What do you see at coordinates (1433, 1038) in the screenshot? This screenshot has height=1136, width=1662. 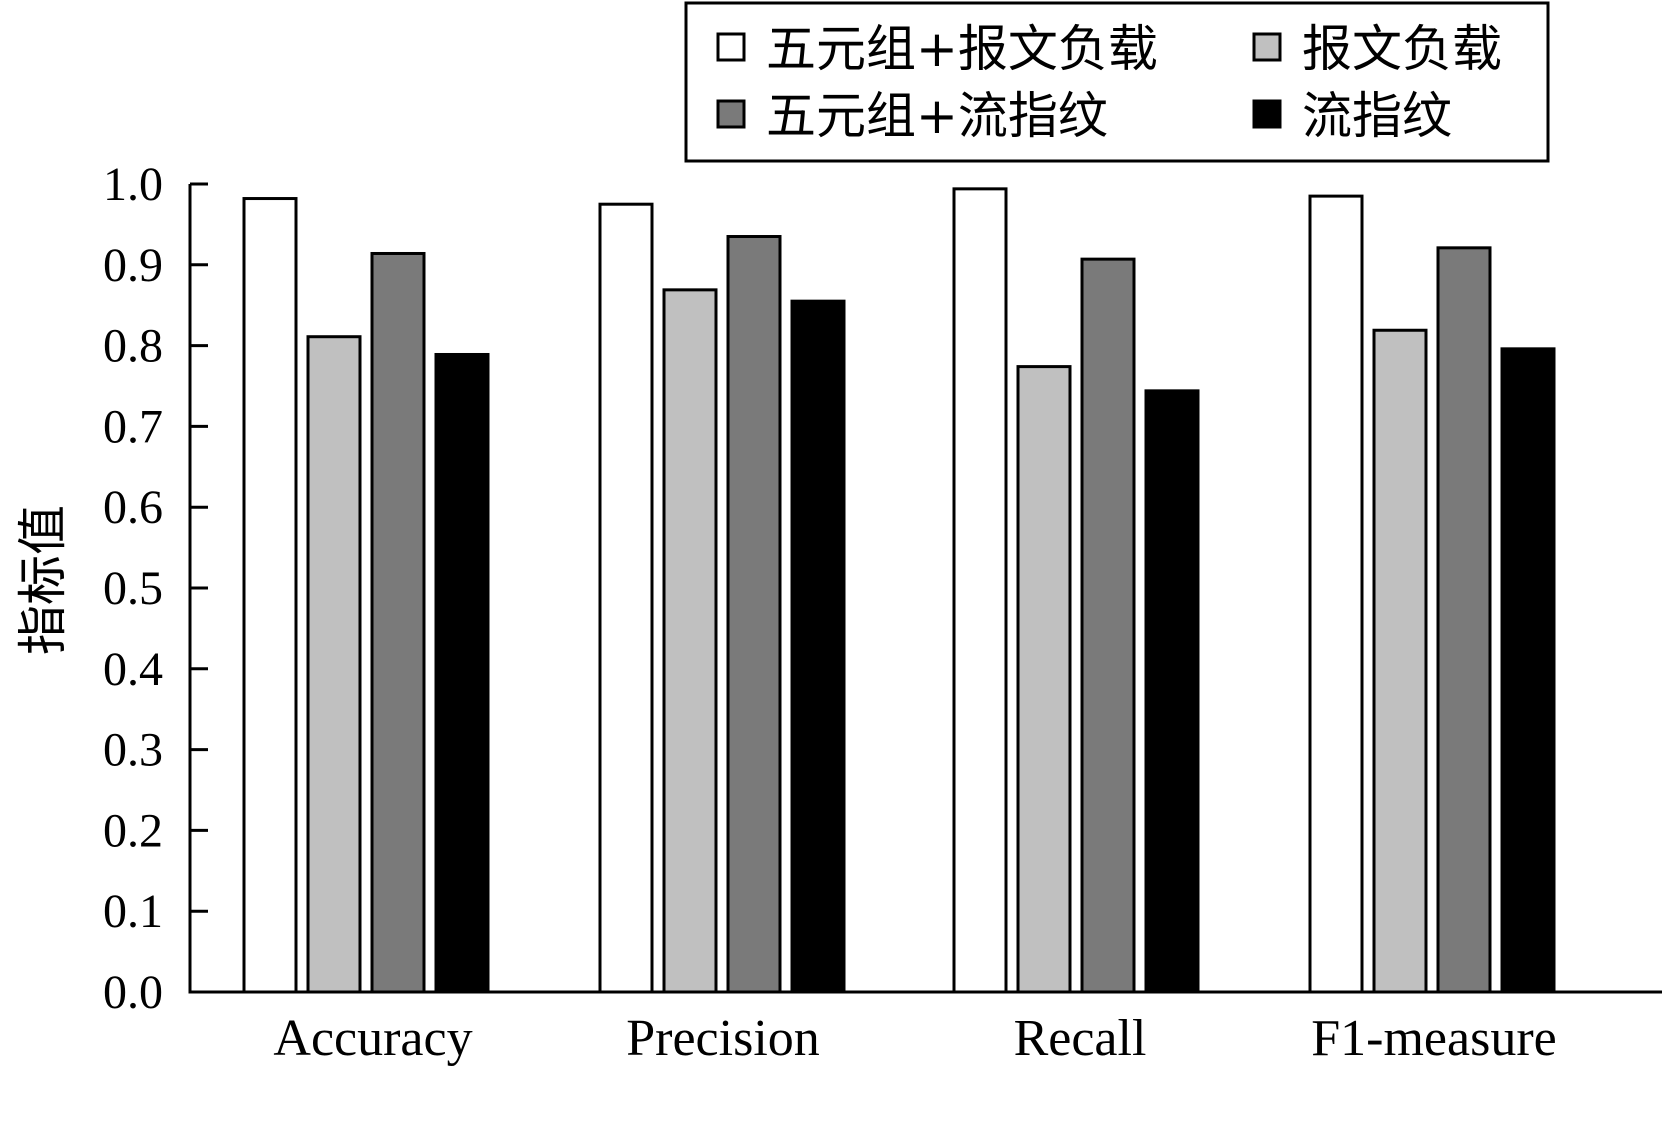 I see `x-tick-label: F1-measure` at bounding box center [1433, 1038].